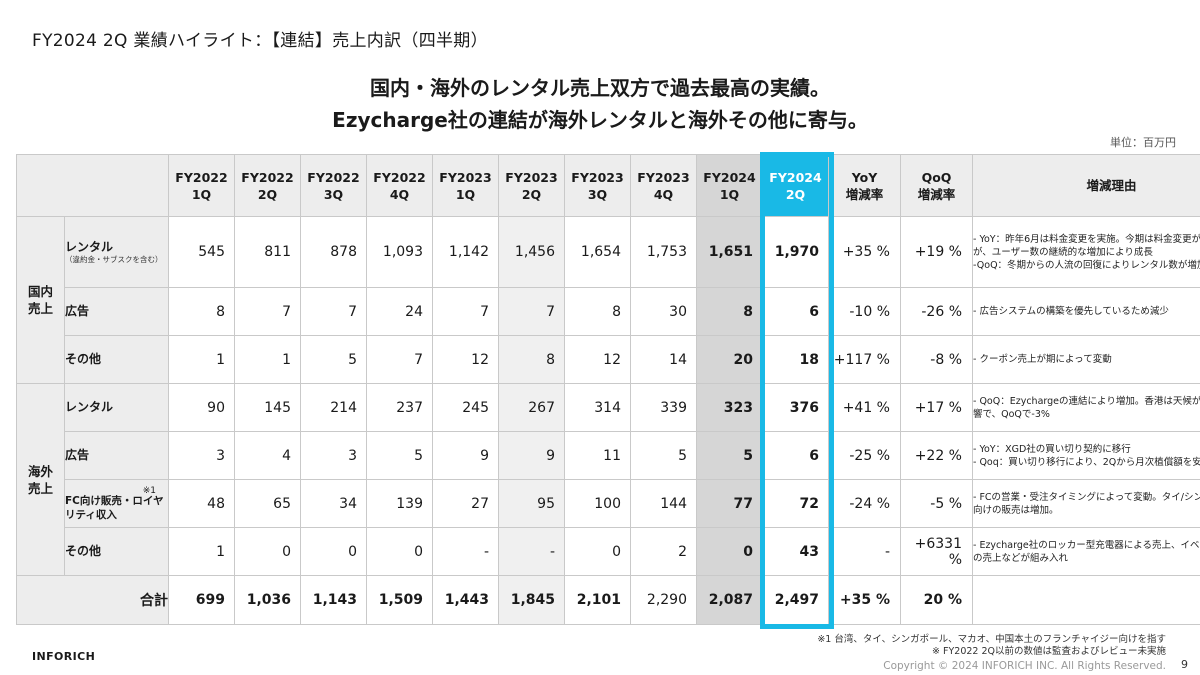 This screenshot has height=675, width=1200. I want to click on value-cell: 214, so click(333, 407).